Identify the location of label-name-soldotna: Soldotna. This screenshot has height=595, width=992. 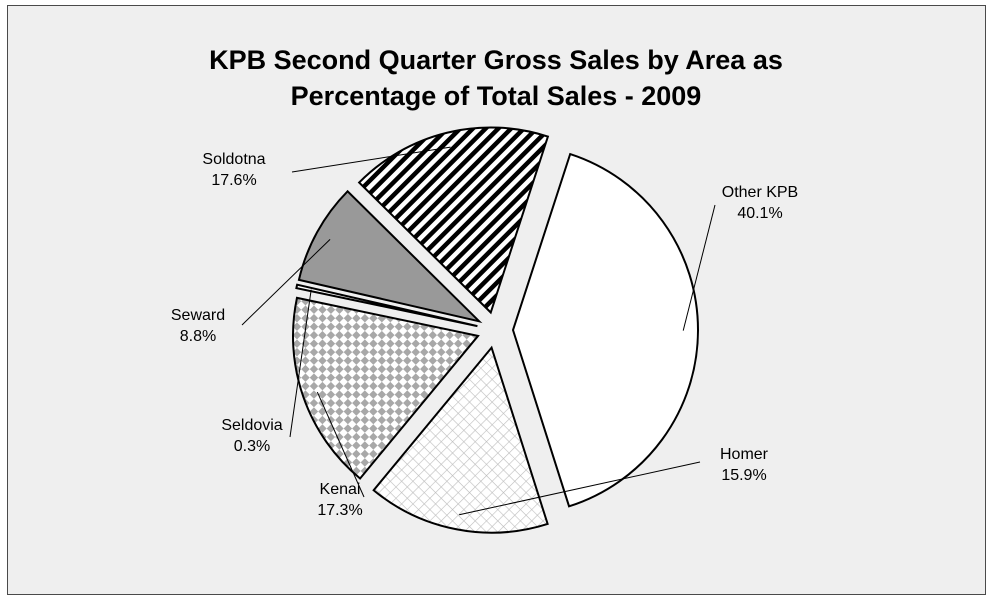
(233, 159).